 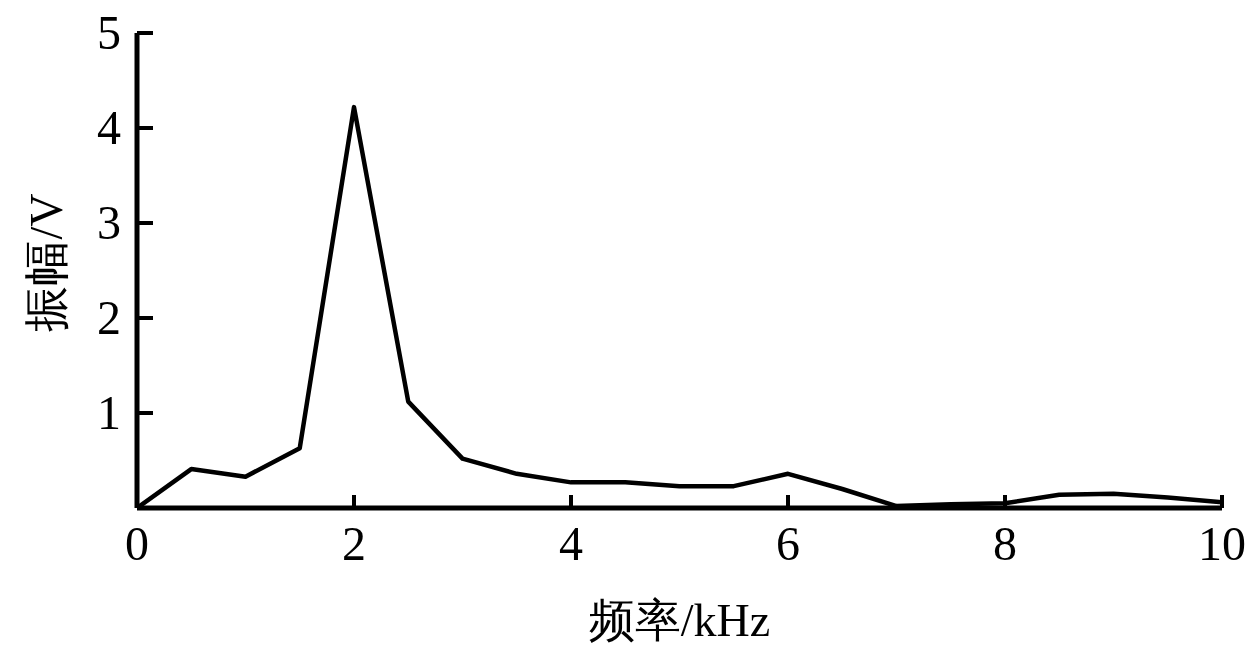 I want to click on y-tick-label: 2, so click(x=109, y=317).